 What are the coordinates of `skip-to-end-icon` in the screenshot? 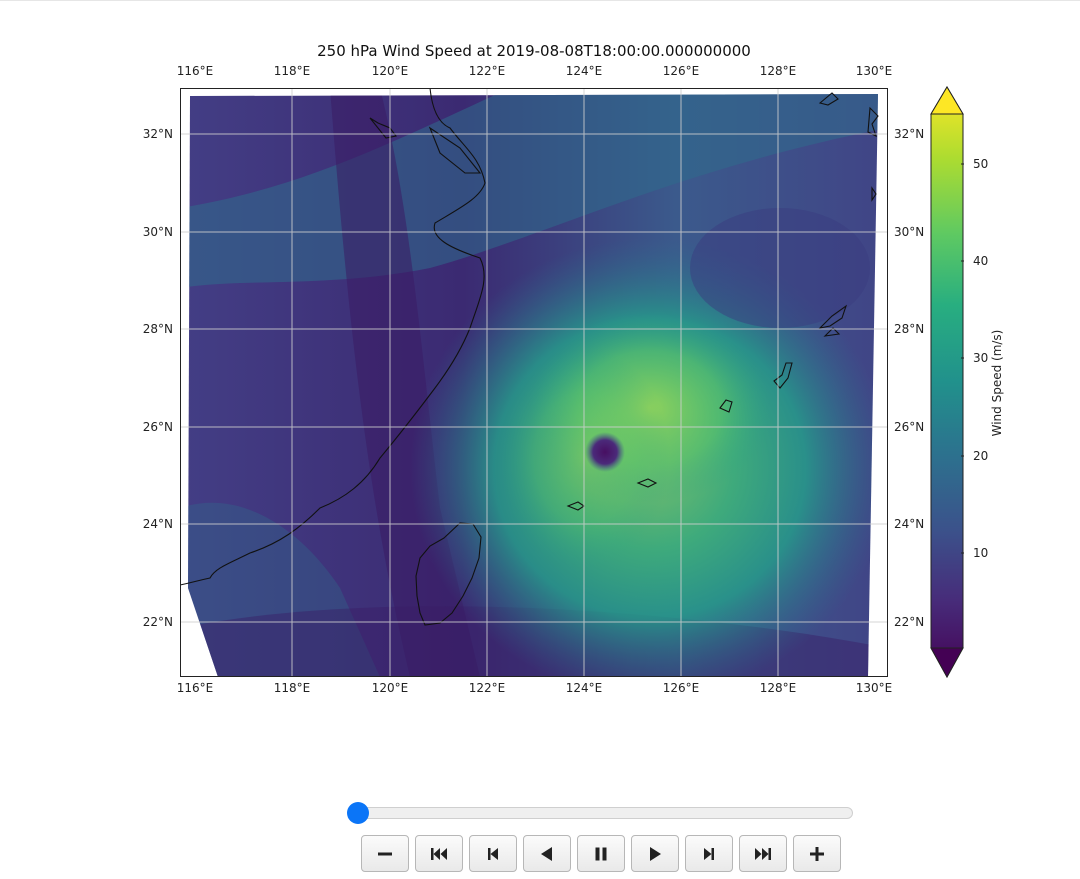 It's located at (763, 853).